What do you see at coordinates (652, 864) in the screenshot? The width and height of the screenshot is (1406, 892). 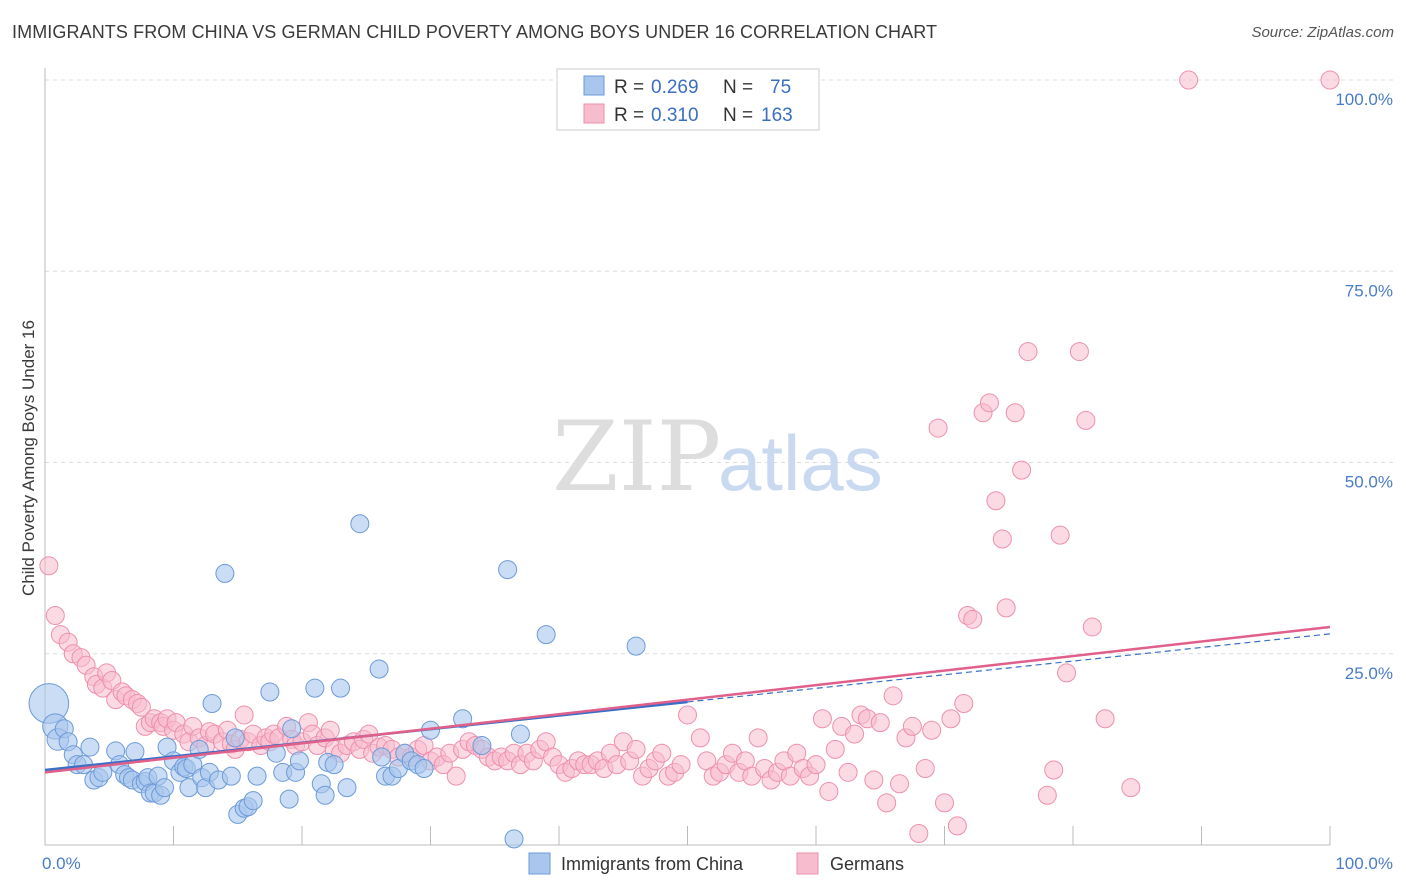 I see `bottom-legend-china: Immigrants from China` at bounding box center [652, 864].